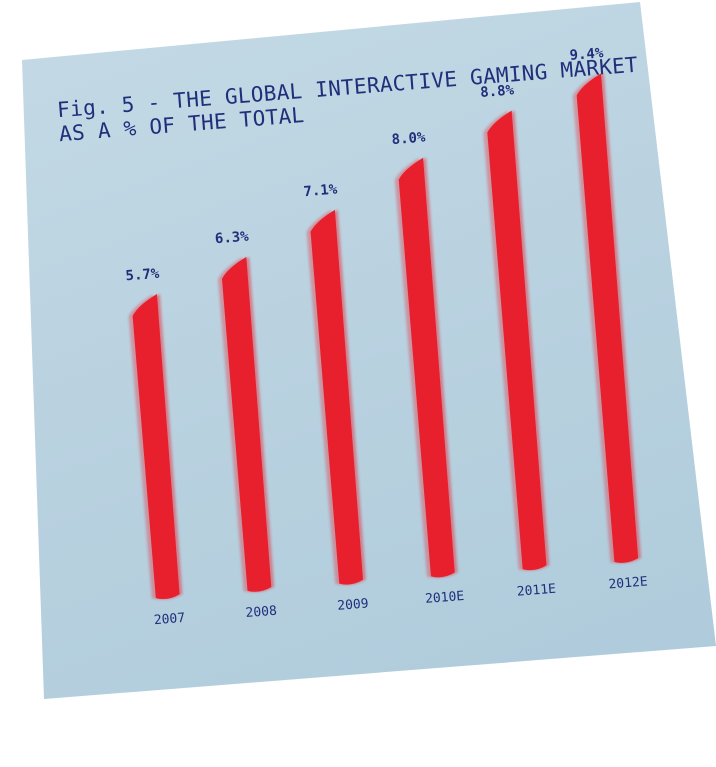  I want to click on bar-2007, so click(155, 446).